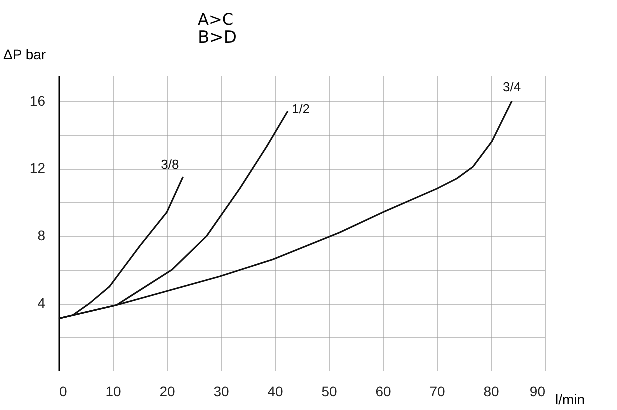  I want to click on series-label: 1/2, so click(301, 108).